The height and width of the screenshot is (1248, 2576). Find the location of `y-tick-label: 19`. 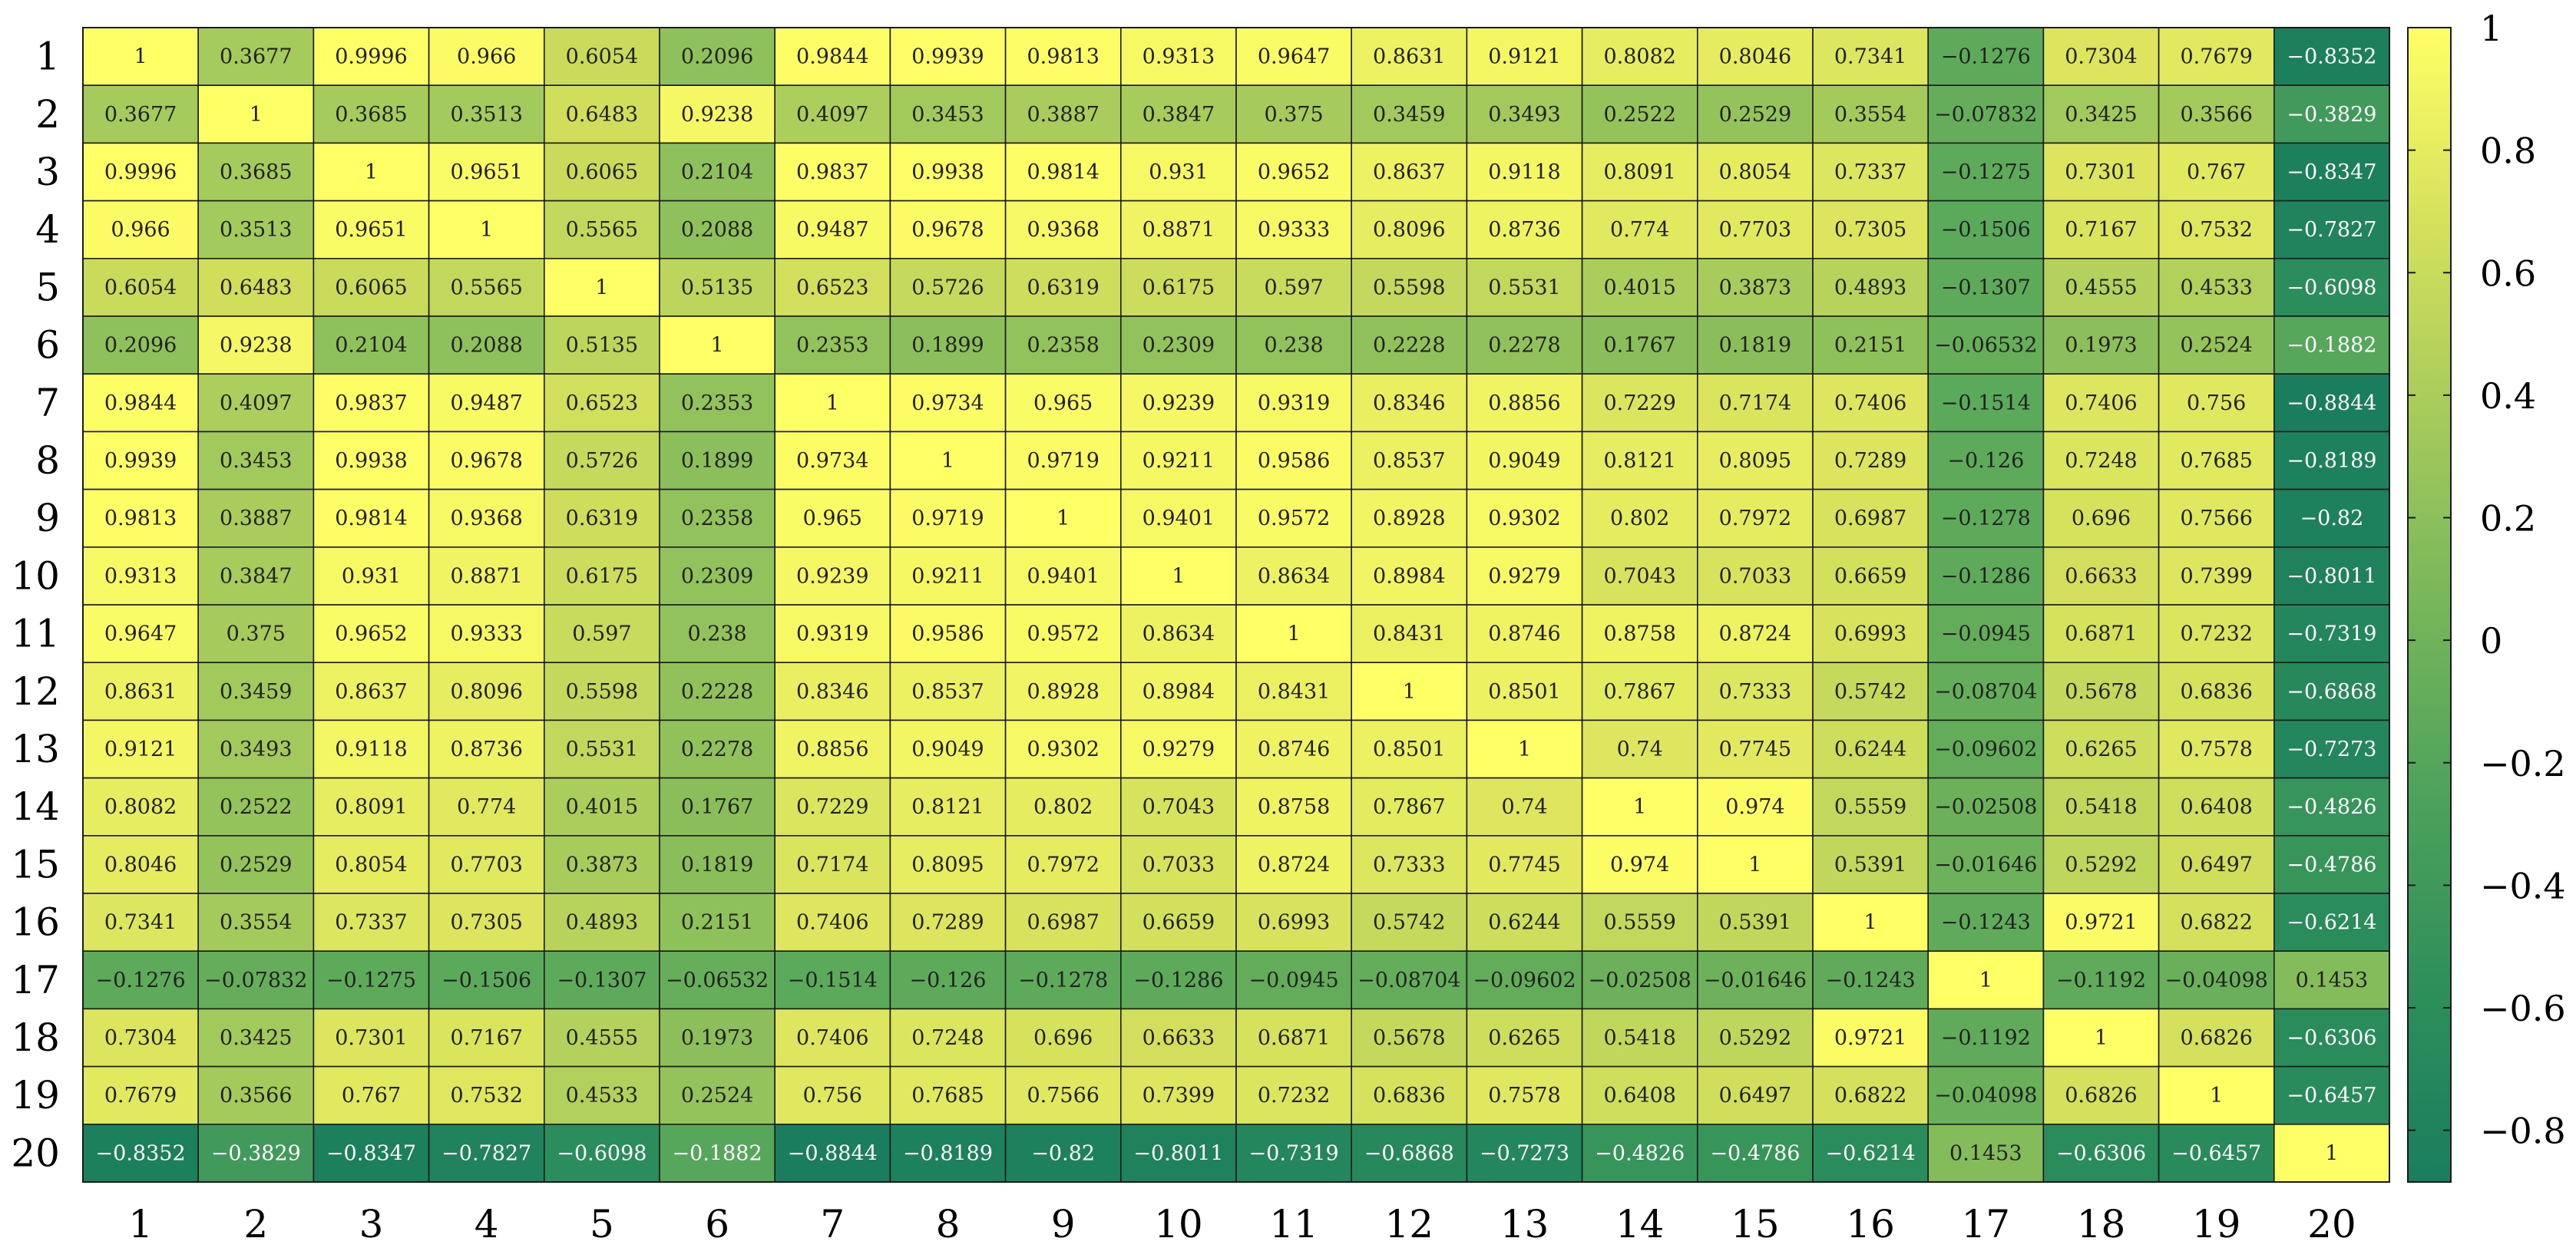

y-tick-label: 19 is located at coordinates (35, 1095).